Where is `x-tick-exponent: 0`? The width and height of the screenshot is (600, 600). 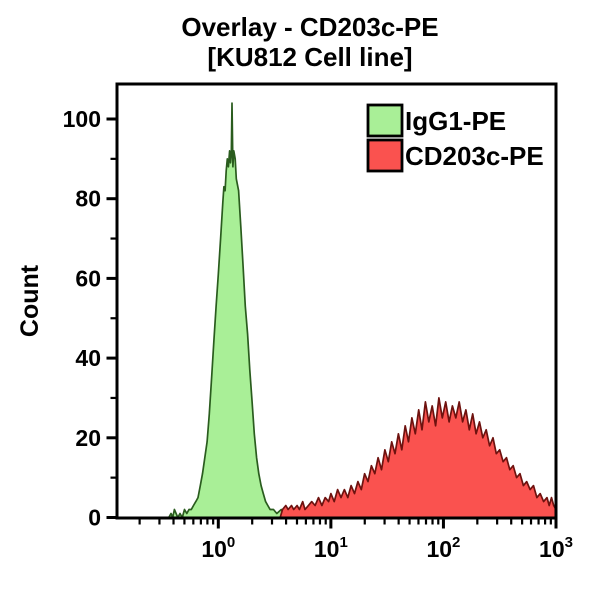 x-tick-exponent: 0 is located at coordinates (231, 542).